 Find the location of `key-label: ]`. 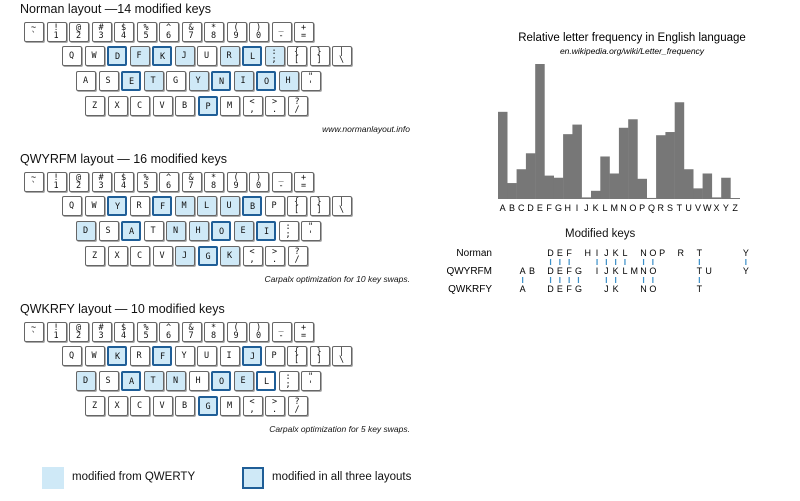

key-label: ] is located at coordinates (319, 60).